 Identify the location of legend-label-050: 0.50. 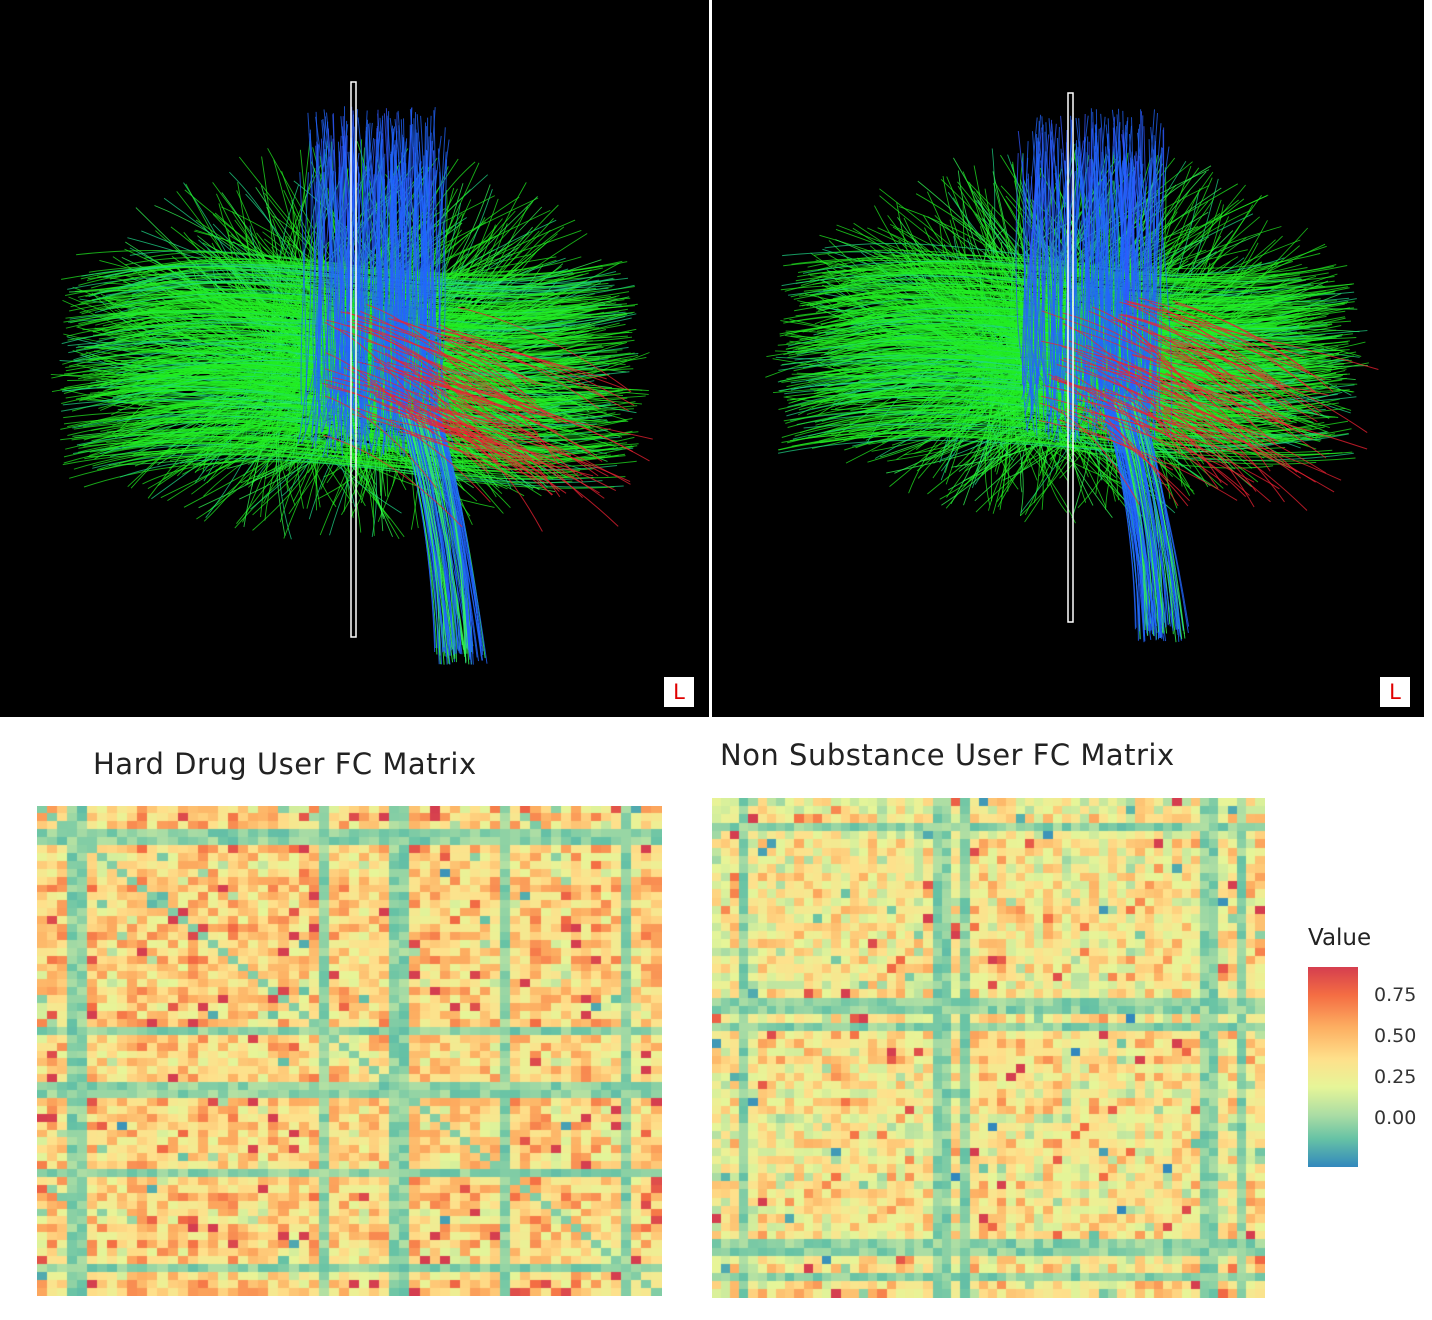
(1395, 1036).